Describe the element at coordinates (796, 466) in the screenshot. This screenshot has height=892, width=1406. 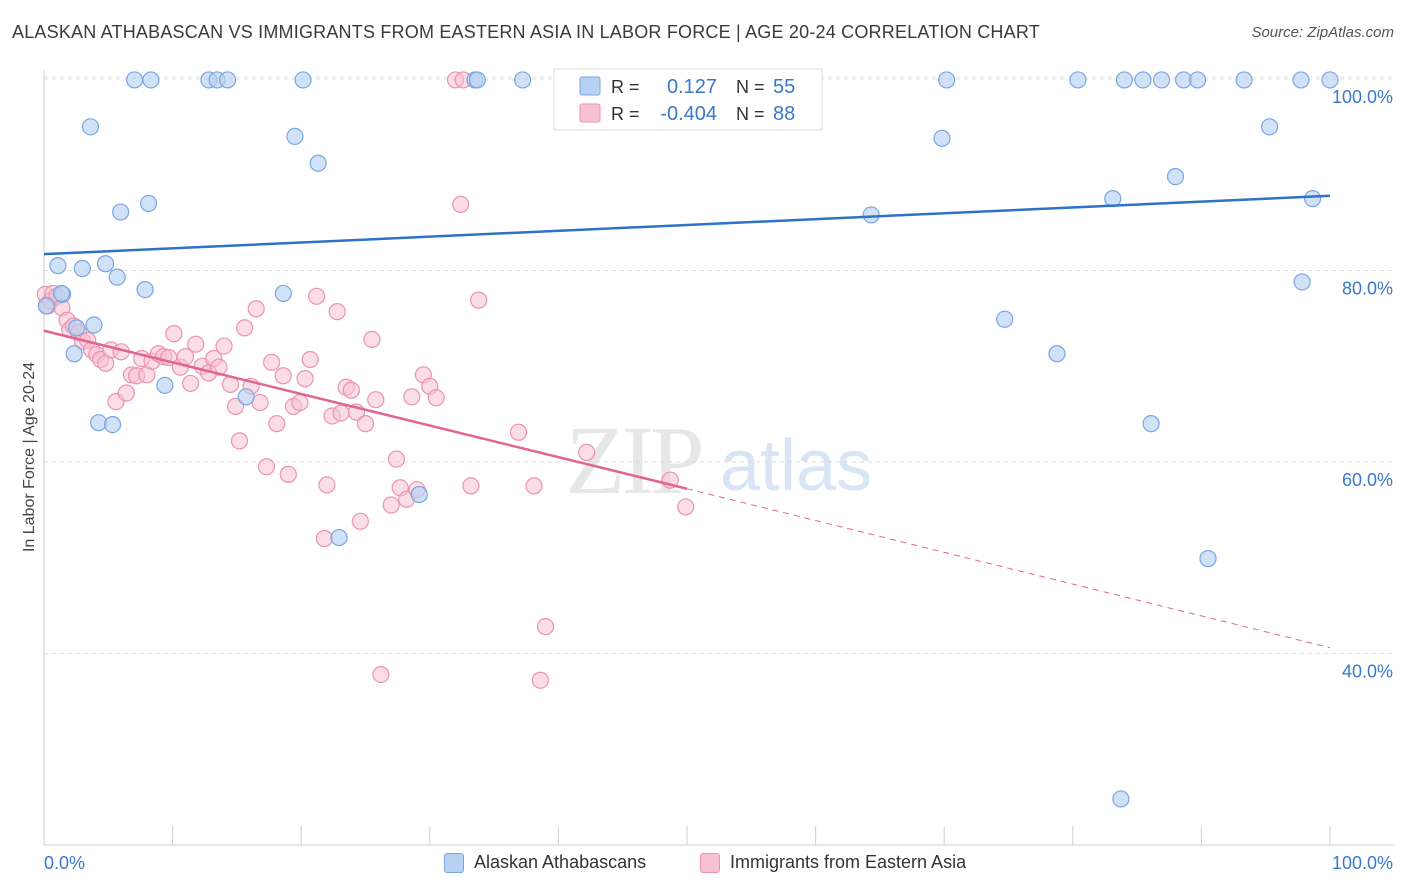
I see `watermark-atlas: atlas` at that location.